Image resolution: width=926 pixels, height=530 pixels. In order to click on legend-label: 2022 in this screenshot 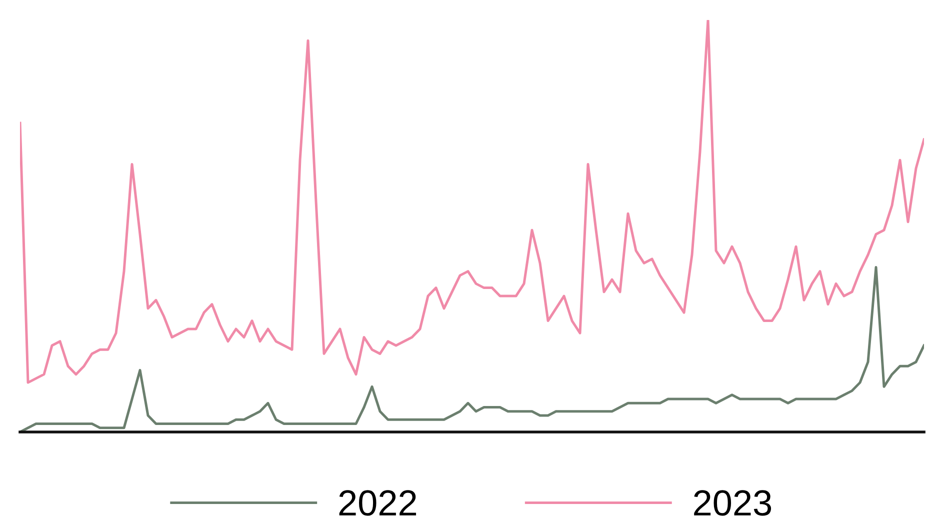, I will do `click(377, 503)`.